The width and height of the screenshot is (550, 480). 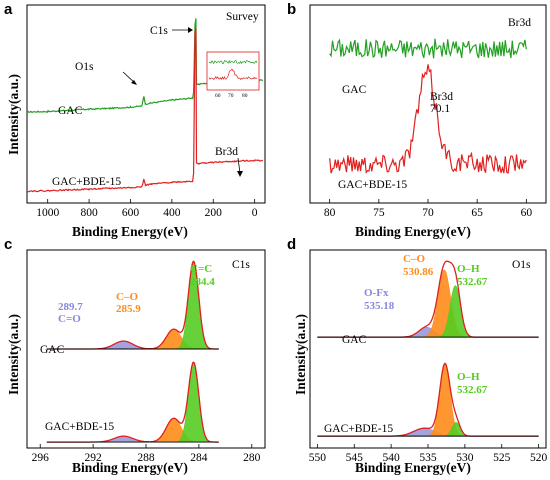 What do you see at coordinates (428, 458) in the screenshot?
I see `x-tick-label: 535` at bounding box center [428, 458].